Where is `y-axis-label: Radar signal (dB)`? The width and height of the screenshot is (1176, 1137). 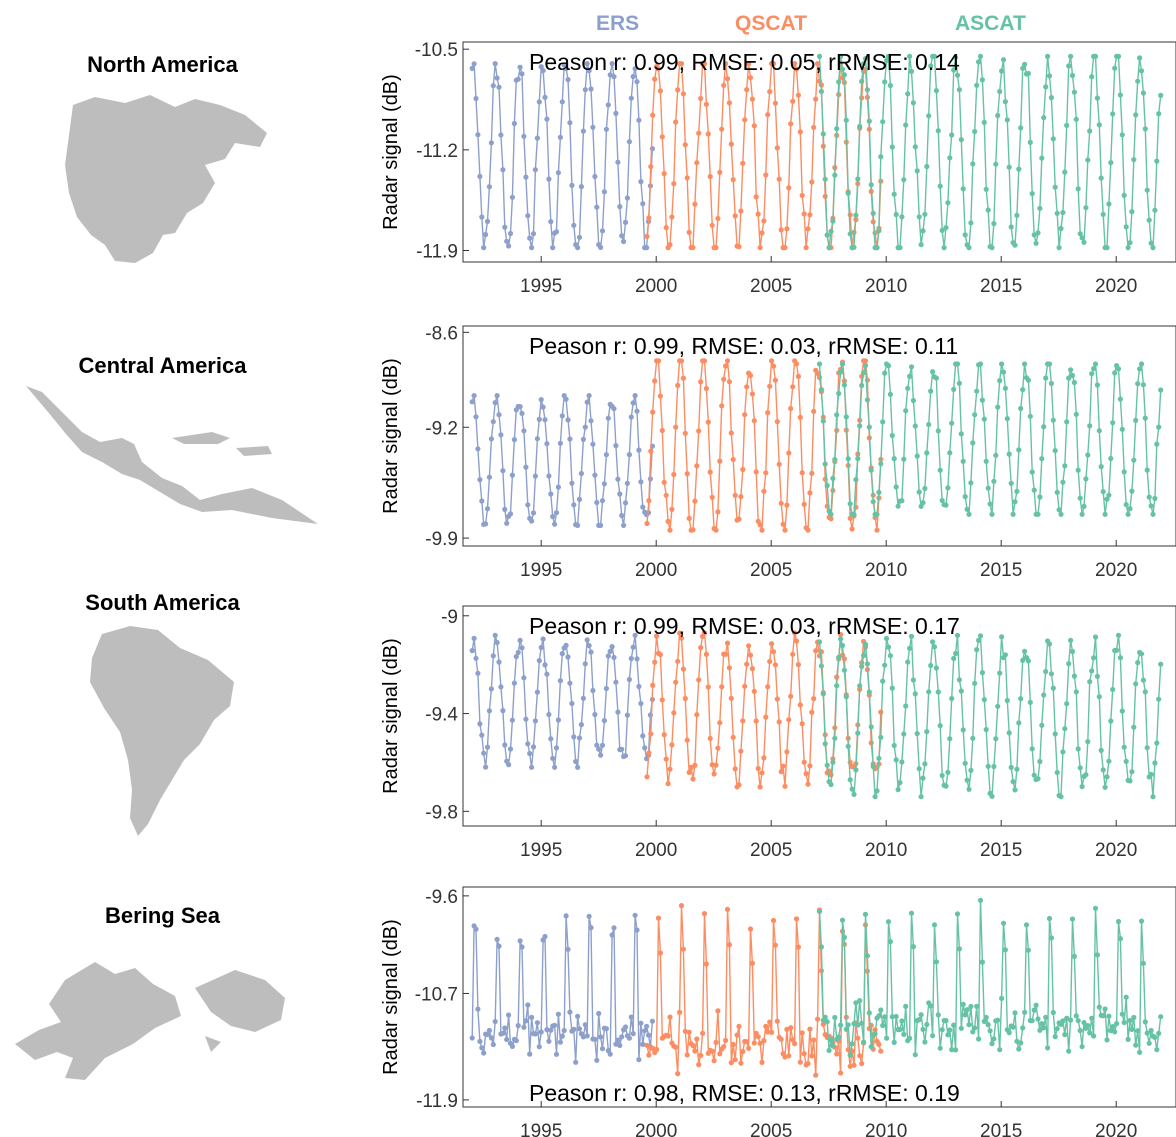
y-axis-label: Radar signal (dB) is located at coordinates (391, 997).